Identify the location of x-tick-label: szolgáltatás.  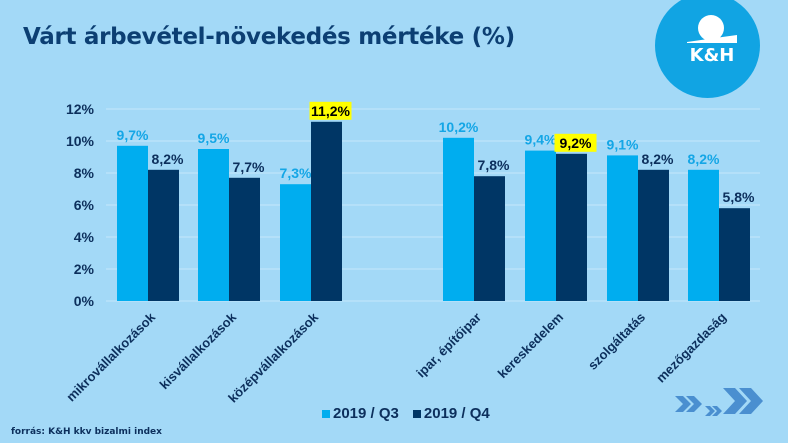
(616, 341).